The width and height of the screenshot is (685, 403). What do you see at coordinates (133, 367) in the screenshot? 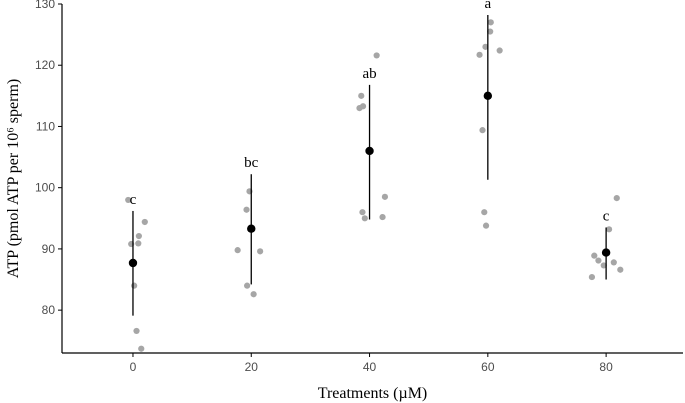
I see `x-tick-label: 0` at bounding box center [133, 367].